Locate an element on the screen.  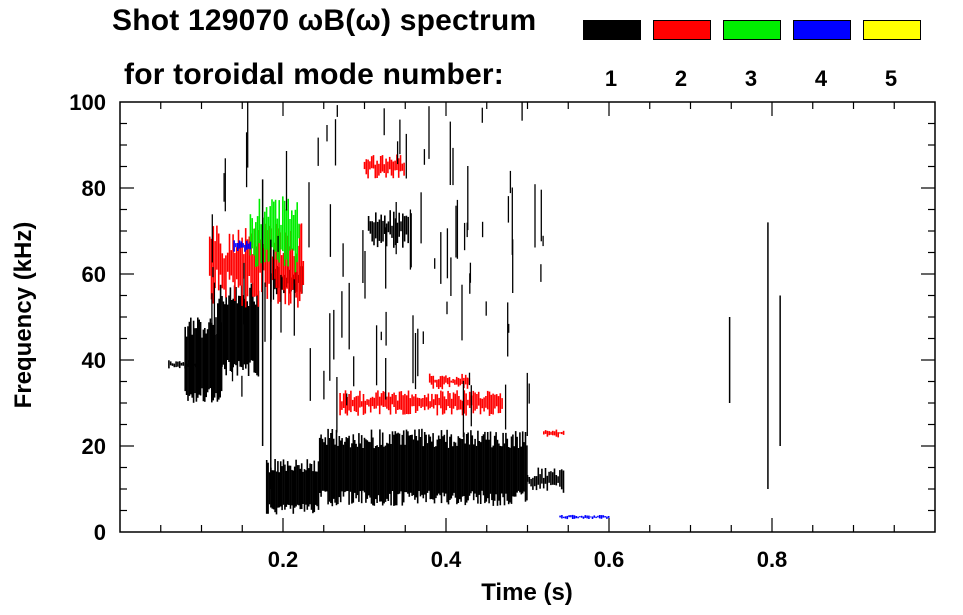
x-tick-label: 0.8 is located at coordinates (772, 559).